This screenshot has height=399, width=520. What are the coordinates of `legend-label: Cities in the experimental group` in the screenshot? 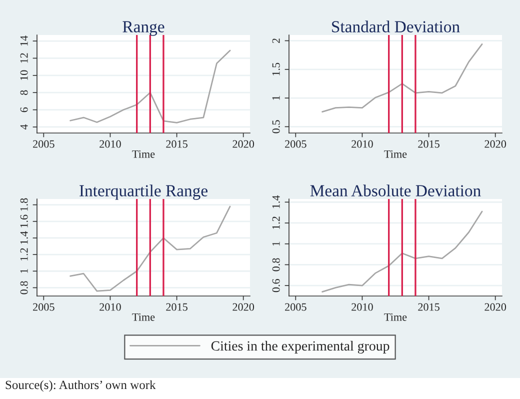 It's located at (300, 347).